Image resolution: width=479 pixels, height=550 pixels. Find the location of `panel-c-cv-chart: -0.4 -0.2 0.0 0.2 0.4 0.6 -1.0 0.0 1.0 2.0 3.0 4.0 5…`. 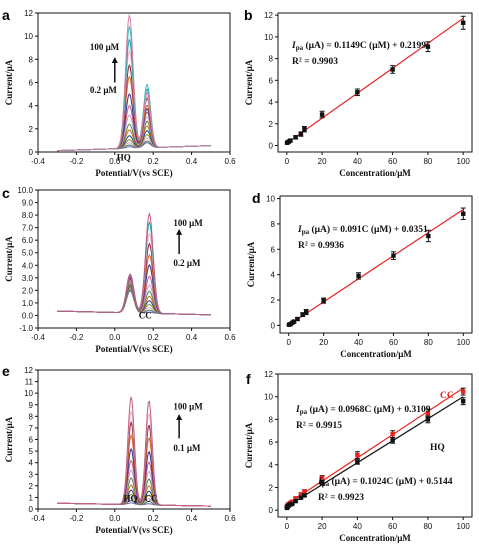

panel-c-cv-chart: -0.4 -0.2 0.0 0.2 0.4 0.6 -1.0 0.0 1.0 2.0 3.0 4.0 5… is located at coordinates (120, 270).